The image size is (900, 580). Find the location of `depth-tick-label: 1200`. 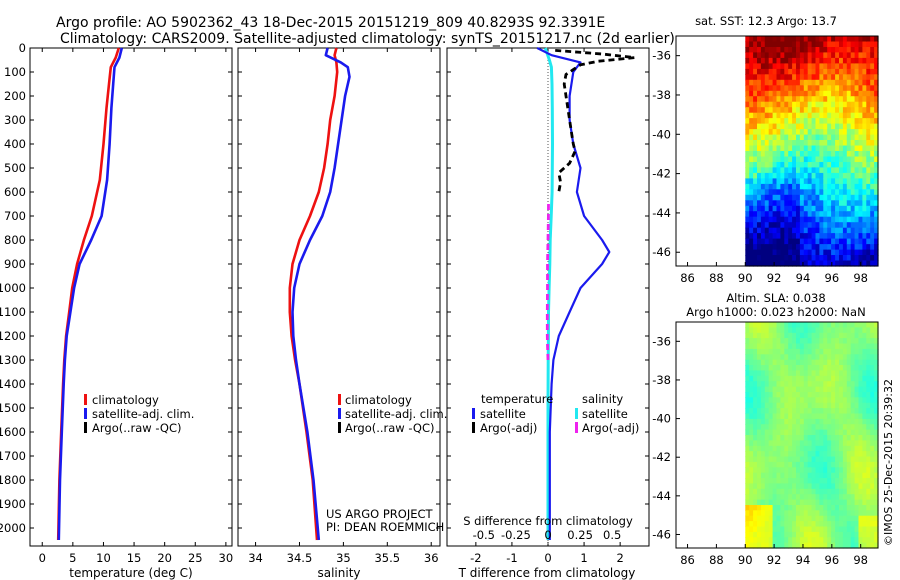

depth-tick-label: 1200 is located at coordinates (13, 336).